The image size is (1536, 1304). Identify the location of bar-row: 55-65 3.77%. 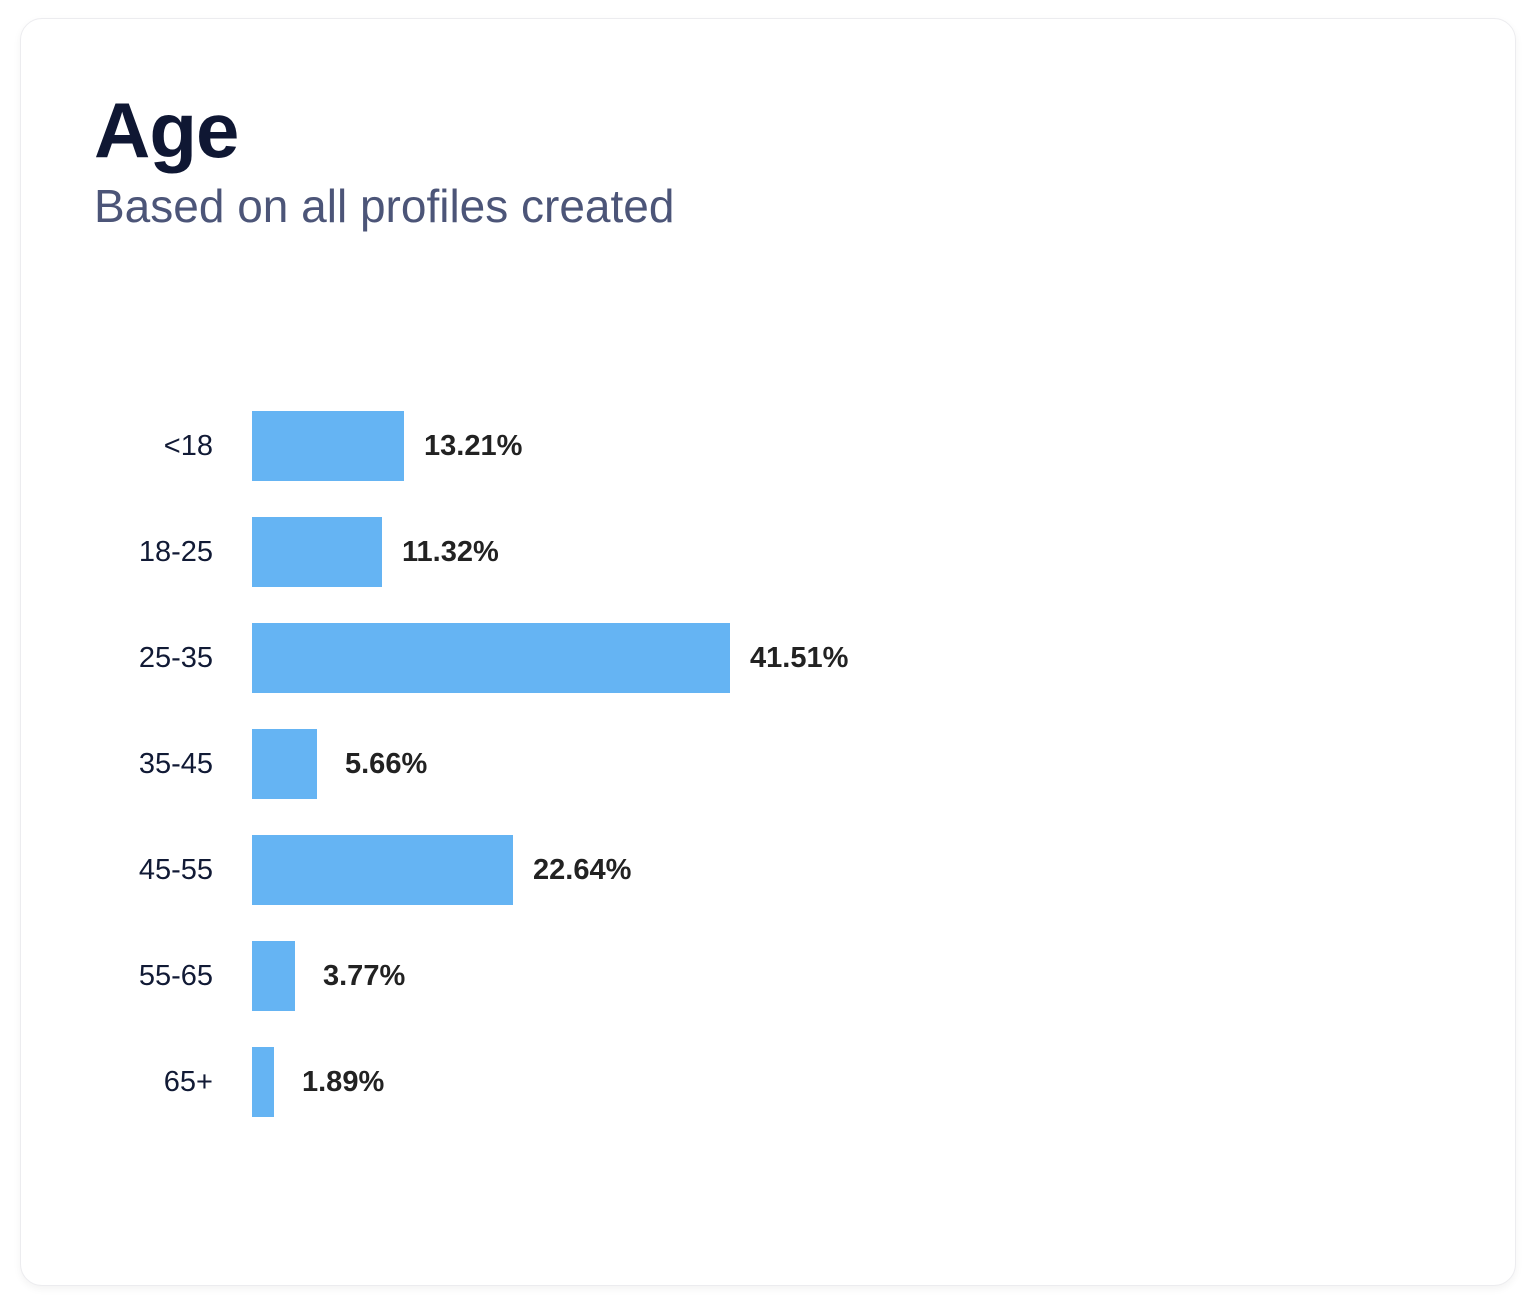
(768, 976).